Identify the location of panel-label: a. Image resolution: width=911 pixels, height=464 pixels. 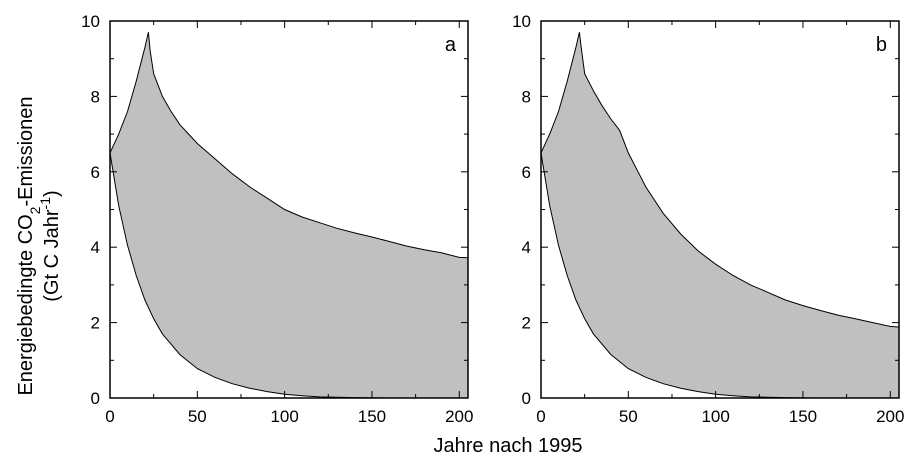
(451, 45).